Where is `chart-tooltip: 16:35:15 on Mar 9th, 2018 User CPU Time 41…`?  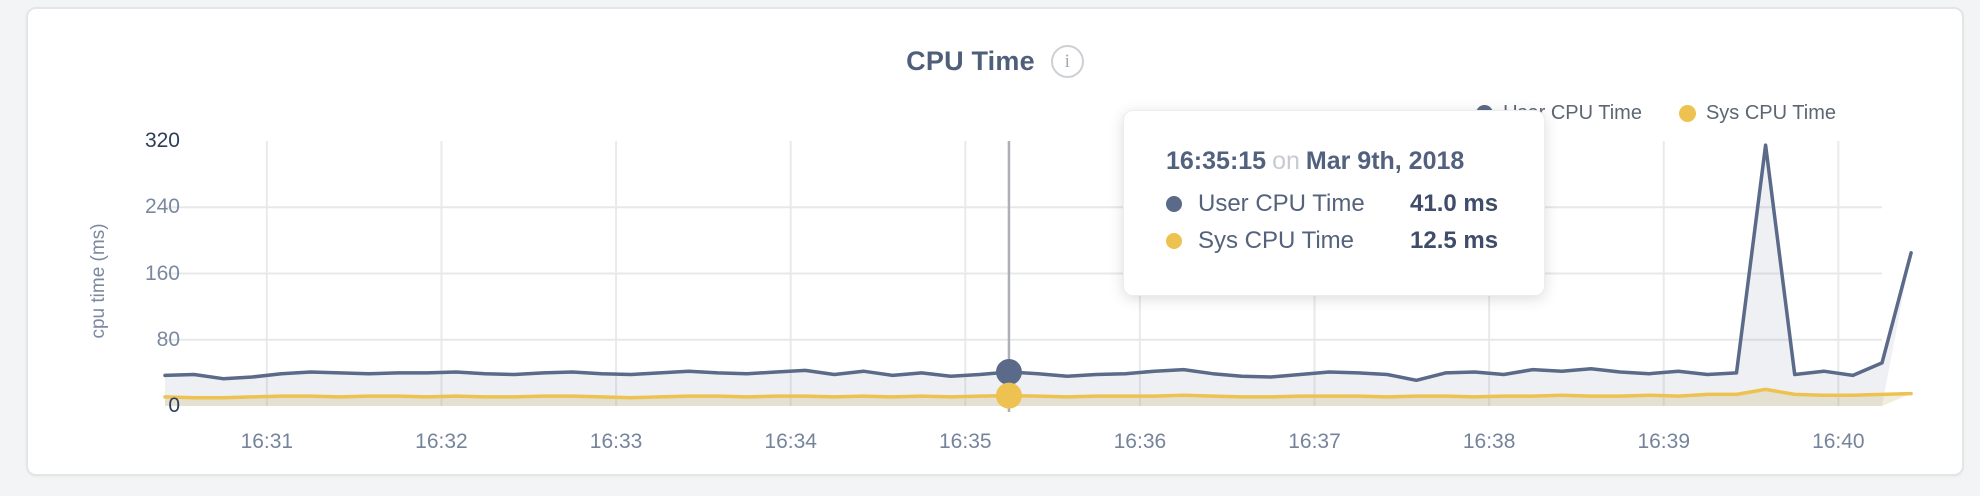
chart-tooltip: 16:35:15 on Mar 9th, 2018 User CPU Time 41… is located at coordinates (1334, 203).